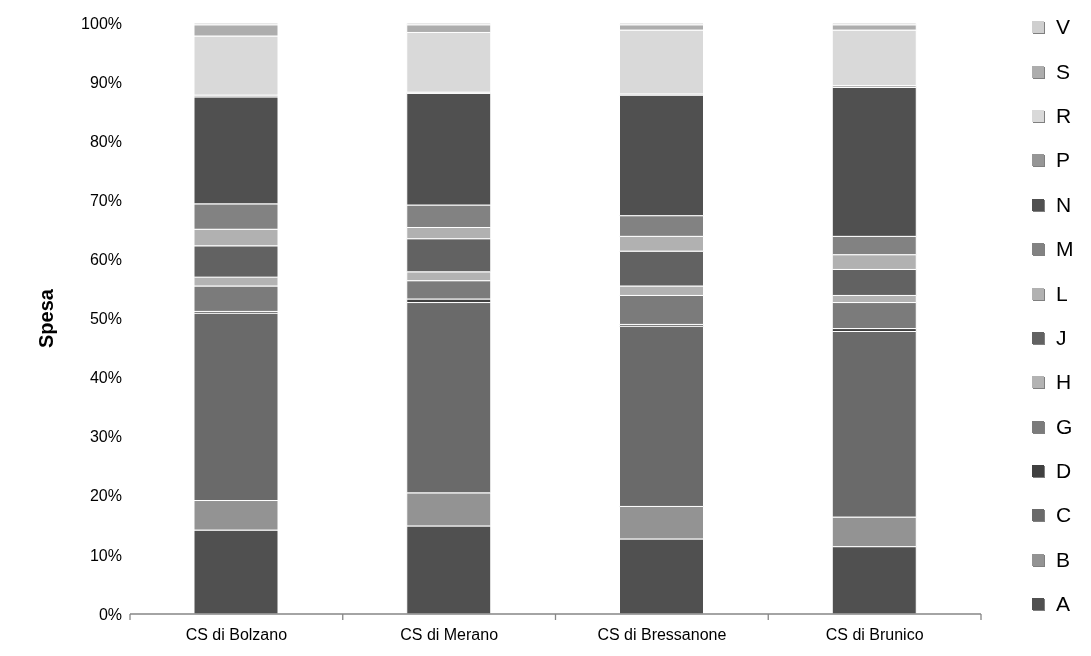 This screenshot has height=656, width=1091. What do you see at coordinates (1065, 249) in the screenshot?
I see `legend-label: M` at bounding box center [1065, 249].